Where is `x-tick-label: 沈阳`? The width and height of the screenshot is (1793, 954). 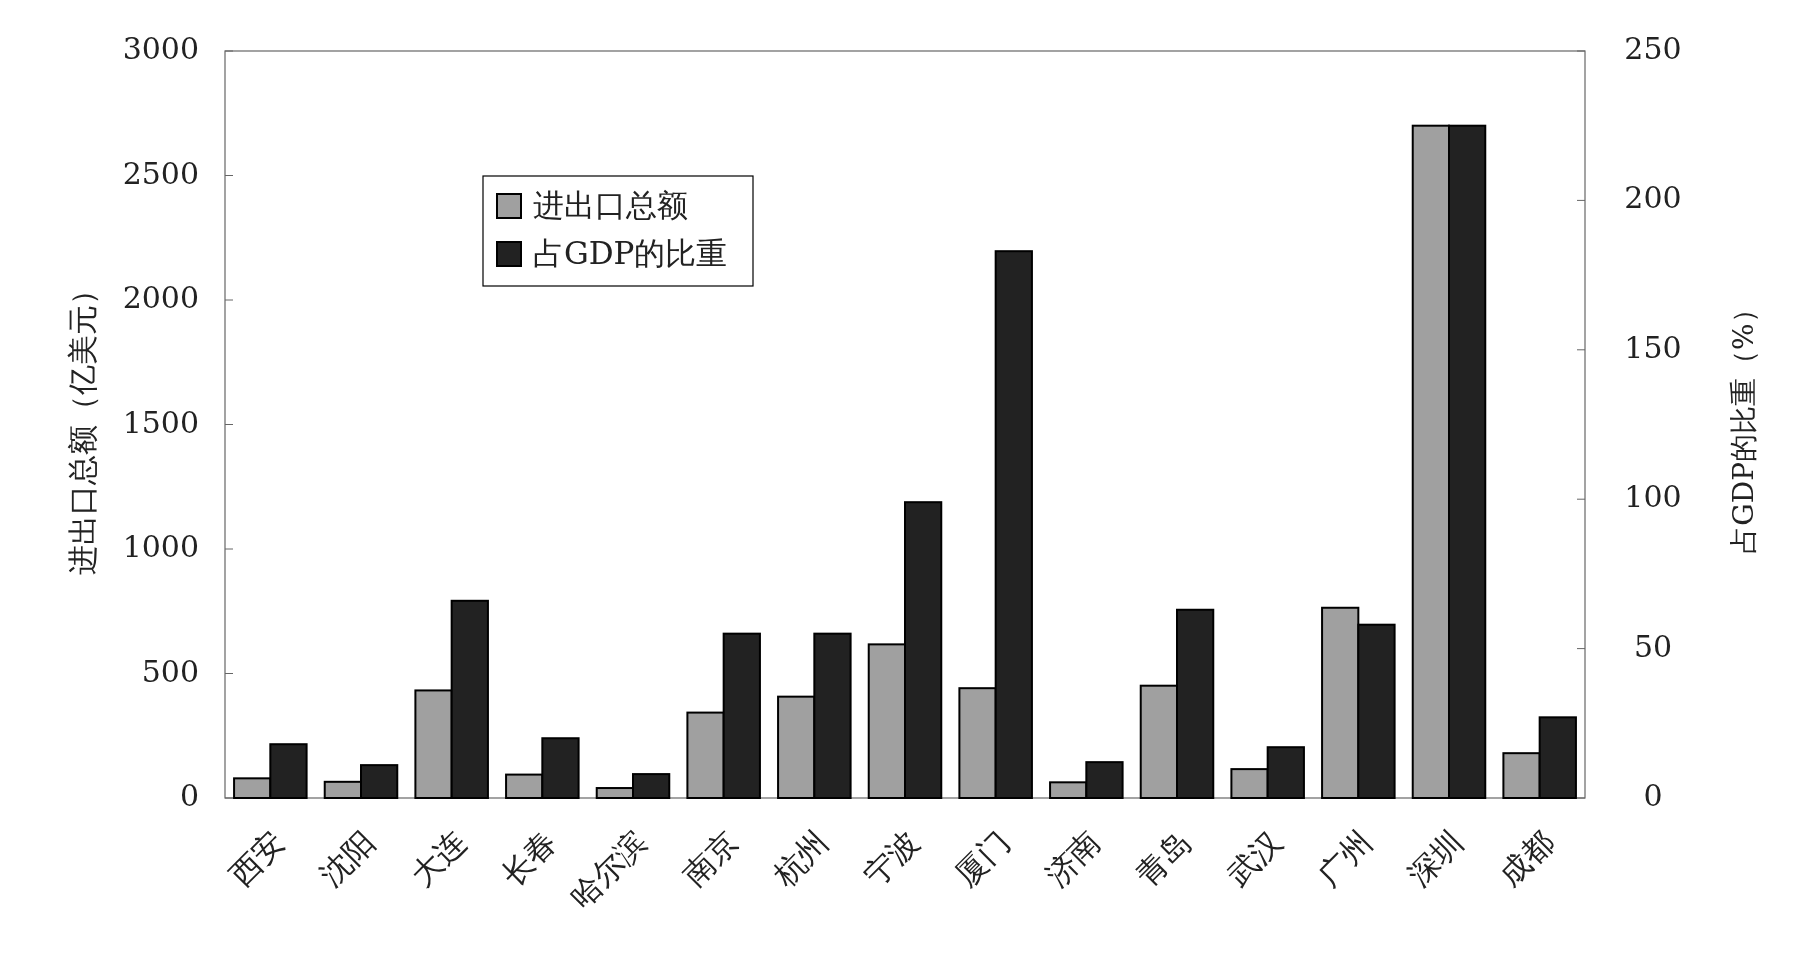 x-tick-label: 沈阳 is located at coordinates (347, 858).